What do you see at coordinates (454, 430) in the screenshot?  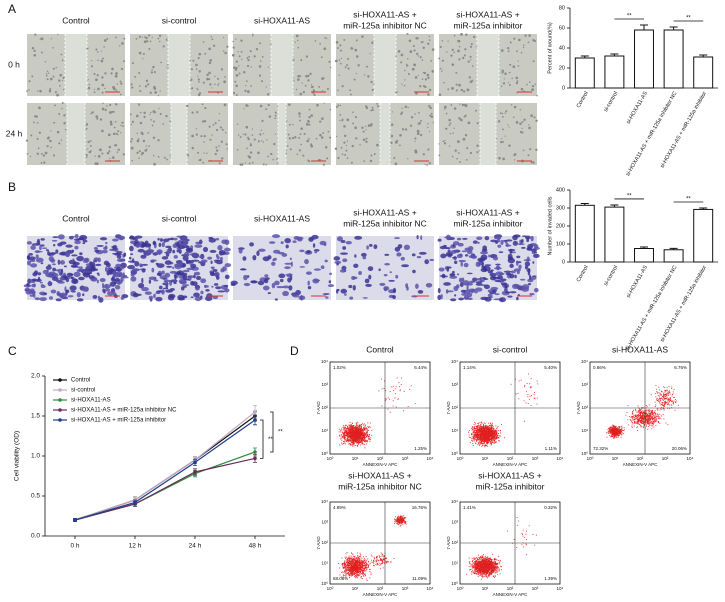 I see `y-tick-label: 10¹` at bounding box center [454, 430].